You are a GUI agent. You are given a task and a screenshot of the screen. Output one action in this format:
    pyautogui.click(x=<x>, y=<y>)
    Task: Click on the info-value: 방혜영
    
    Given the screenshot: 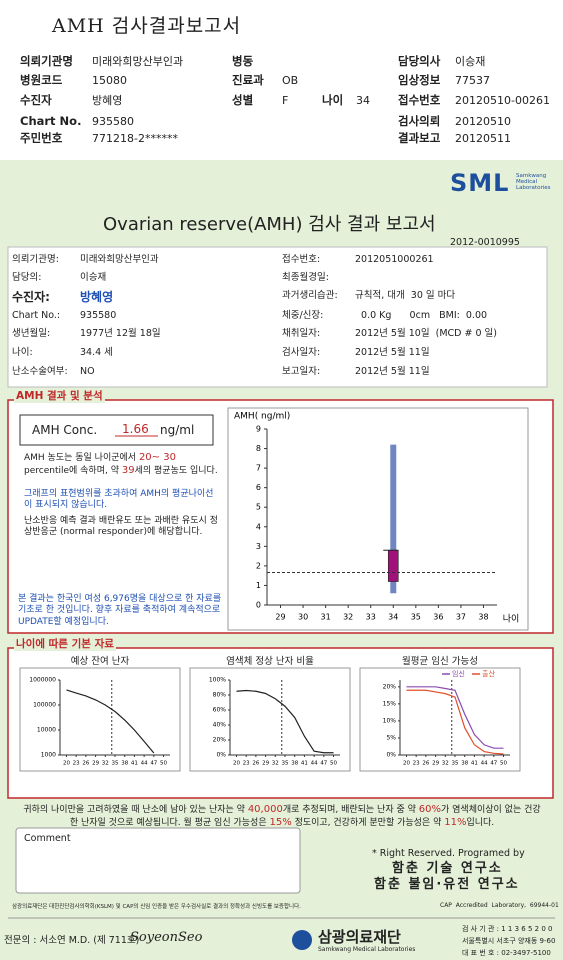 What is the action you would take?
    pyautogui.click(x=97, y=297)
    